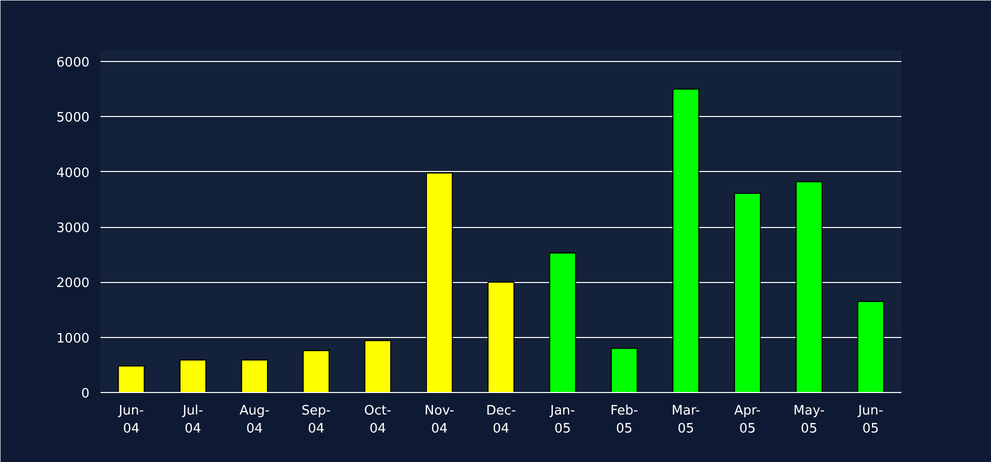  What do you see at coordinates (131, 420) in the screenshot?
I see `x-tick-label: Jun-04` at bounding box center [131, 420].